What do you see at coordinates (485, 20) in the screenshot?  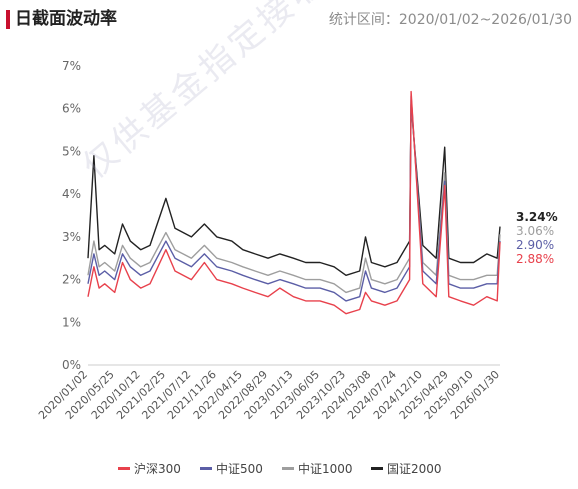 I see `date-range-value: 2020/01/02~2026/01/30` at bounding box center [485, 20].